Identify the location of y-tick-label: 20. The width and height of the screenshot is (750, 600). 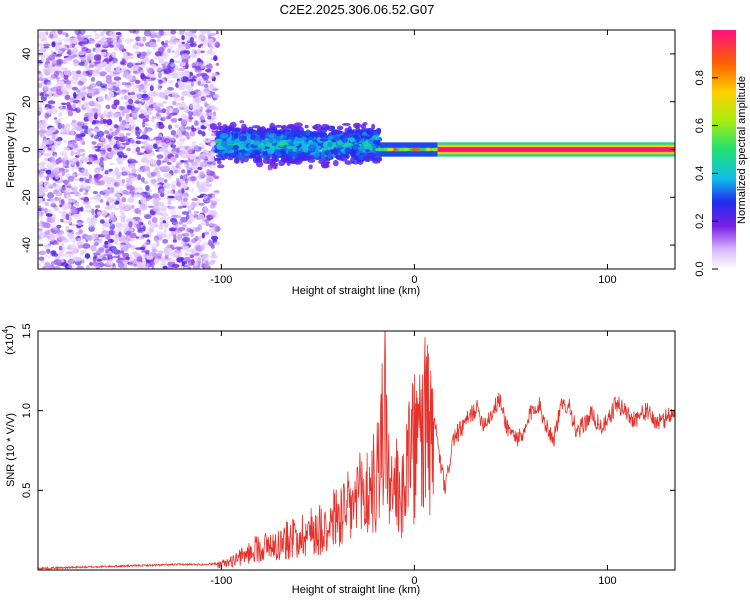
(27, 102).